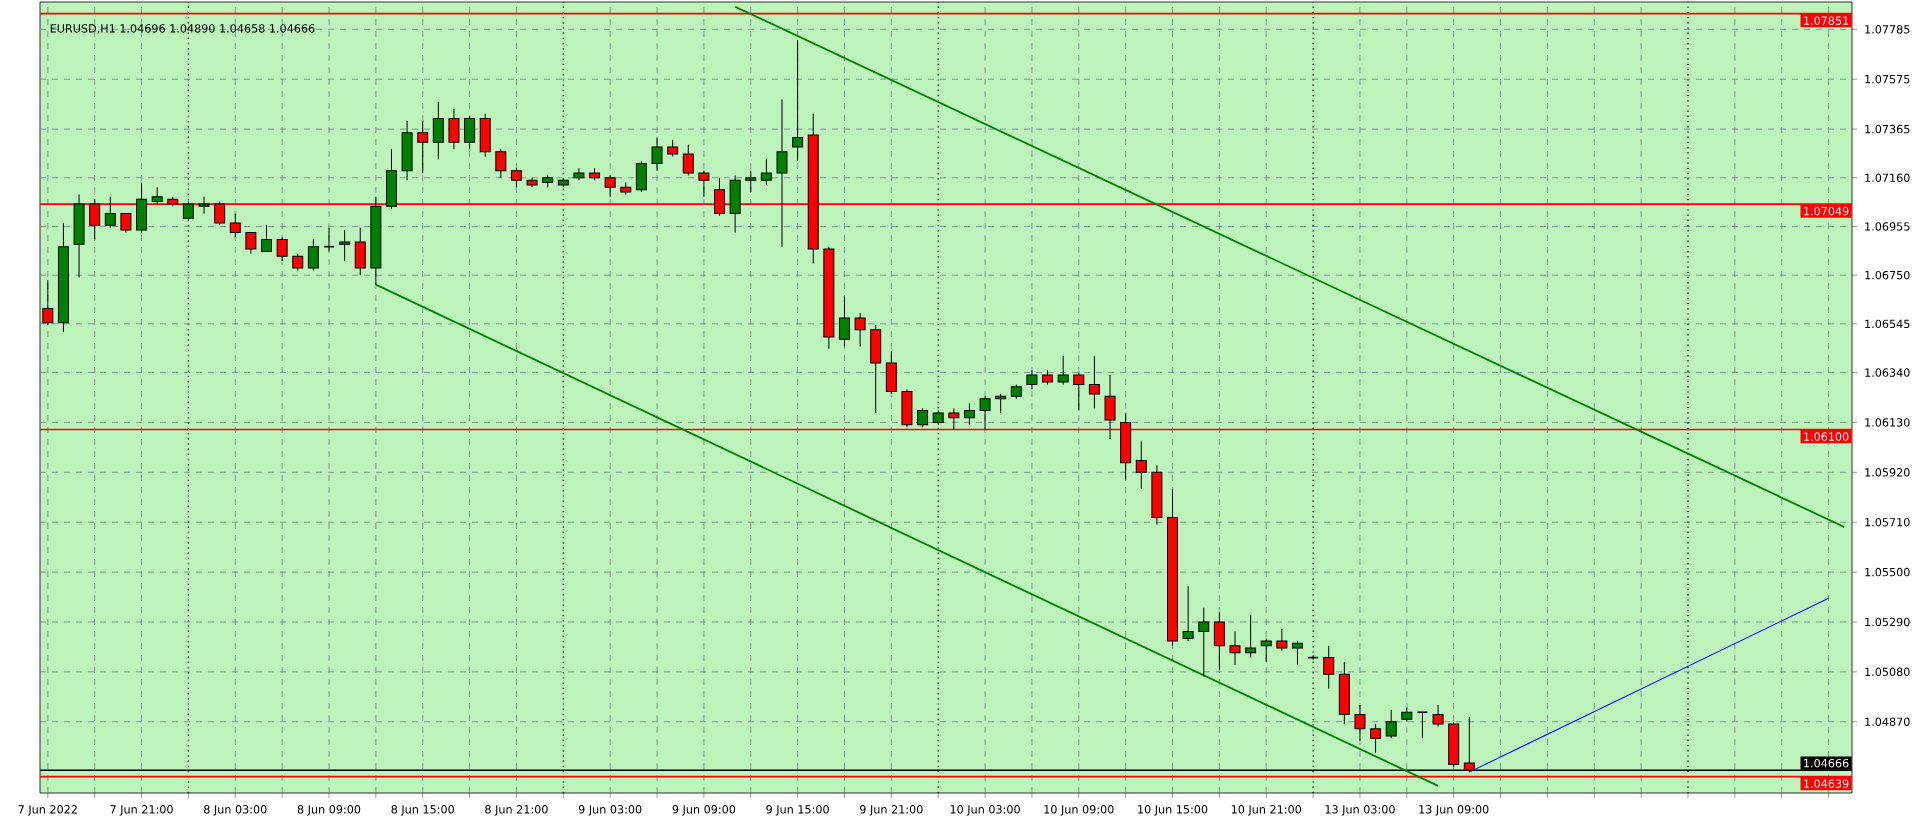 The height and width of the screenshot is (816, 1916). What do you see at coordinates (1887, 324) in the screenshot?
I see `y-tick-label: 1.06545` at bounding box center [1887, 324].